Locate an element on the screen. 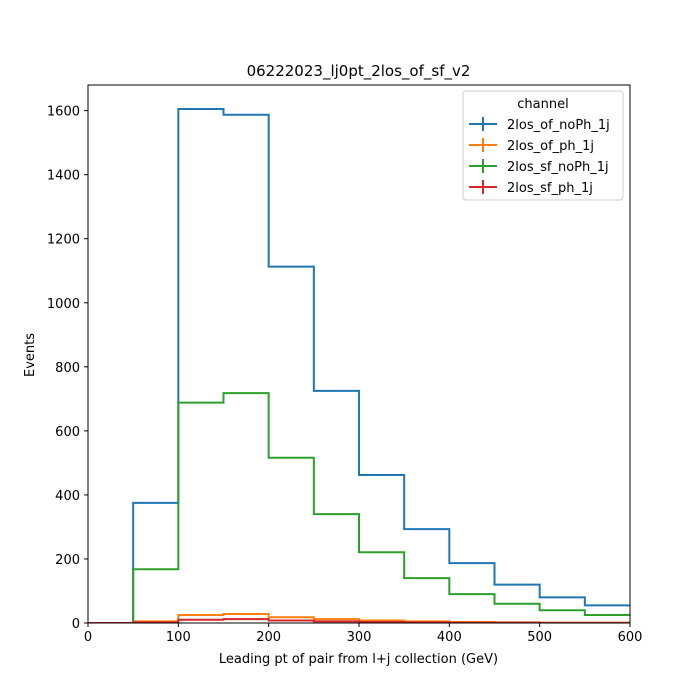 The width and height of the screenshot is (700, 700). legend-entry-2los_of_ph_1j: 2los_of_ph_1j is located at coordinates (531, 146).